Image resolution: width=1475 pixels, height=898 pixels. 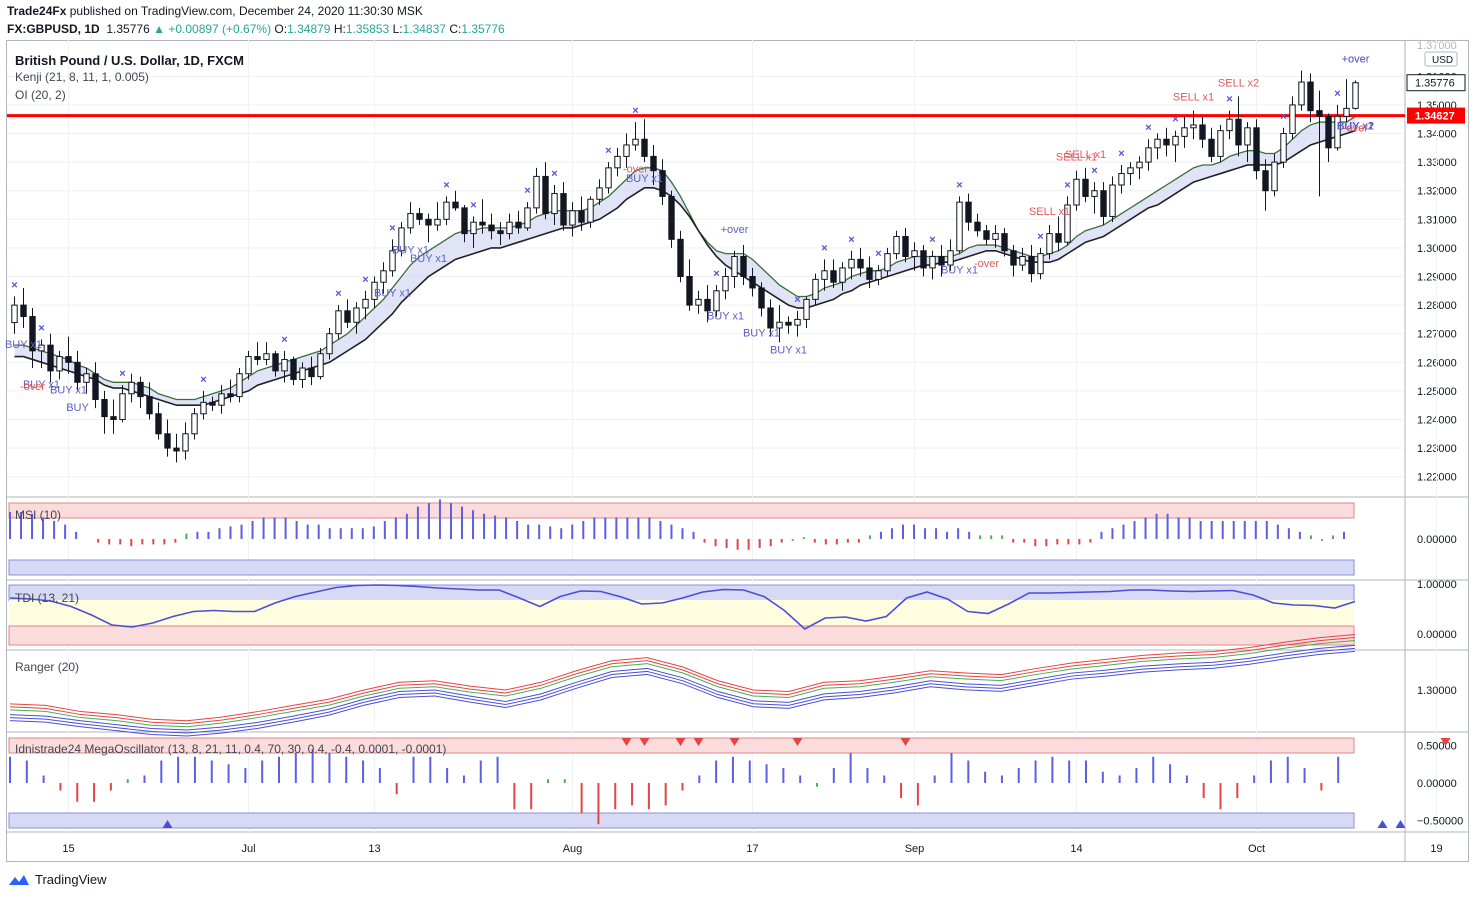 I want to click on mega-axis-tick: 0.00000, so click(x=1437, y=784).